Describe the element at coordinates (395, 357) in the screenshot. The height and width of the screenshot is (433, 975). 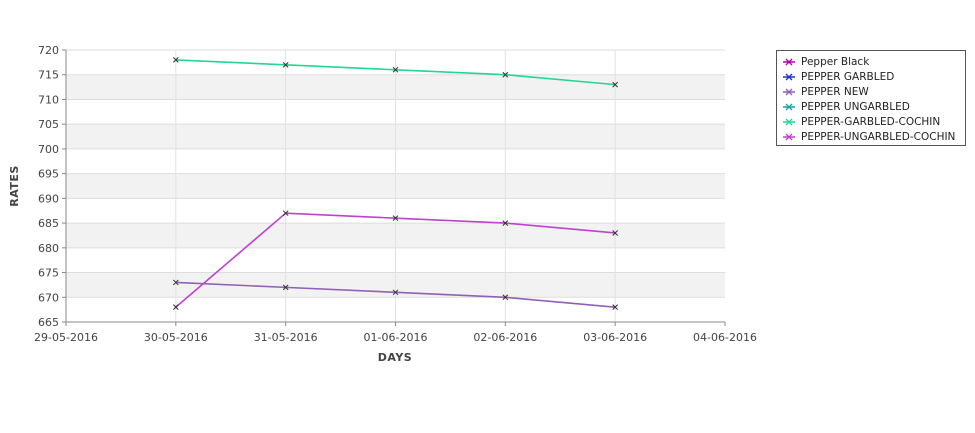
I see `x-axis-label: DAYS` at that location.